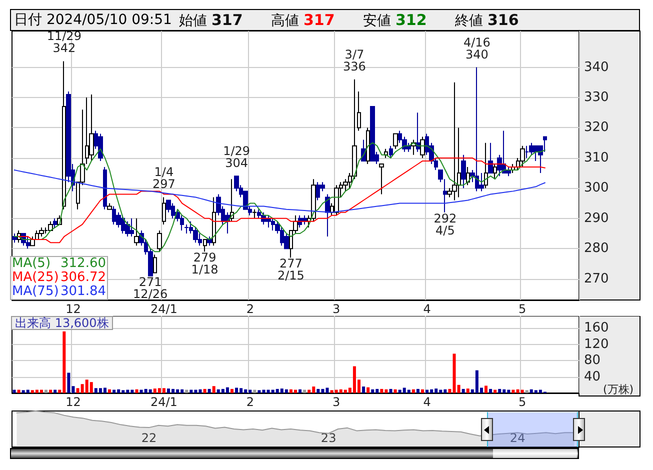 The image size is (653, 470). What do you see at coordinates (618, 389) in the screenshot?
I see `y-axis-title: (万株)` at bounding box center [618, 389].